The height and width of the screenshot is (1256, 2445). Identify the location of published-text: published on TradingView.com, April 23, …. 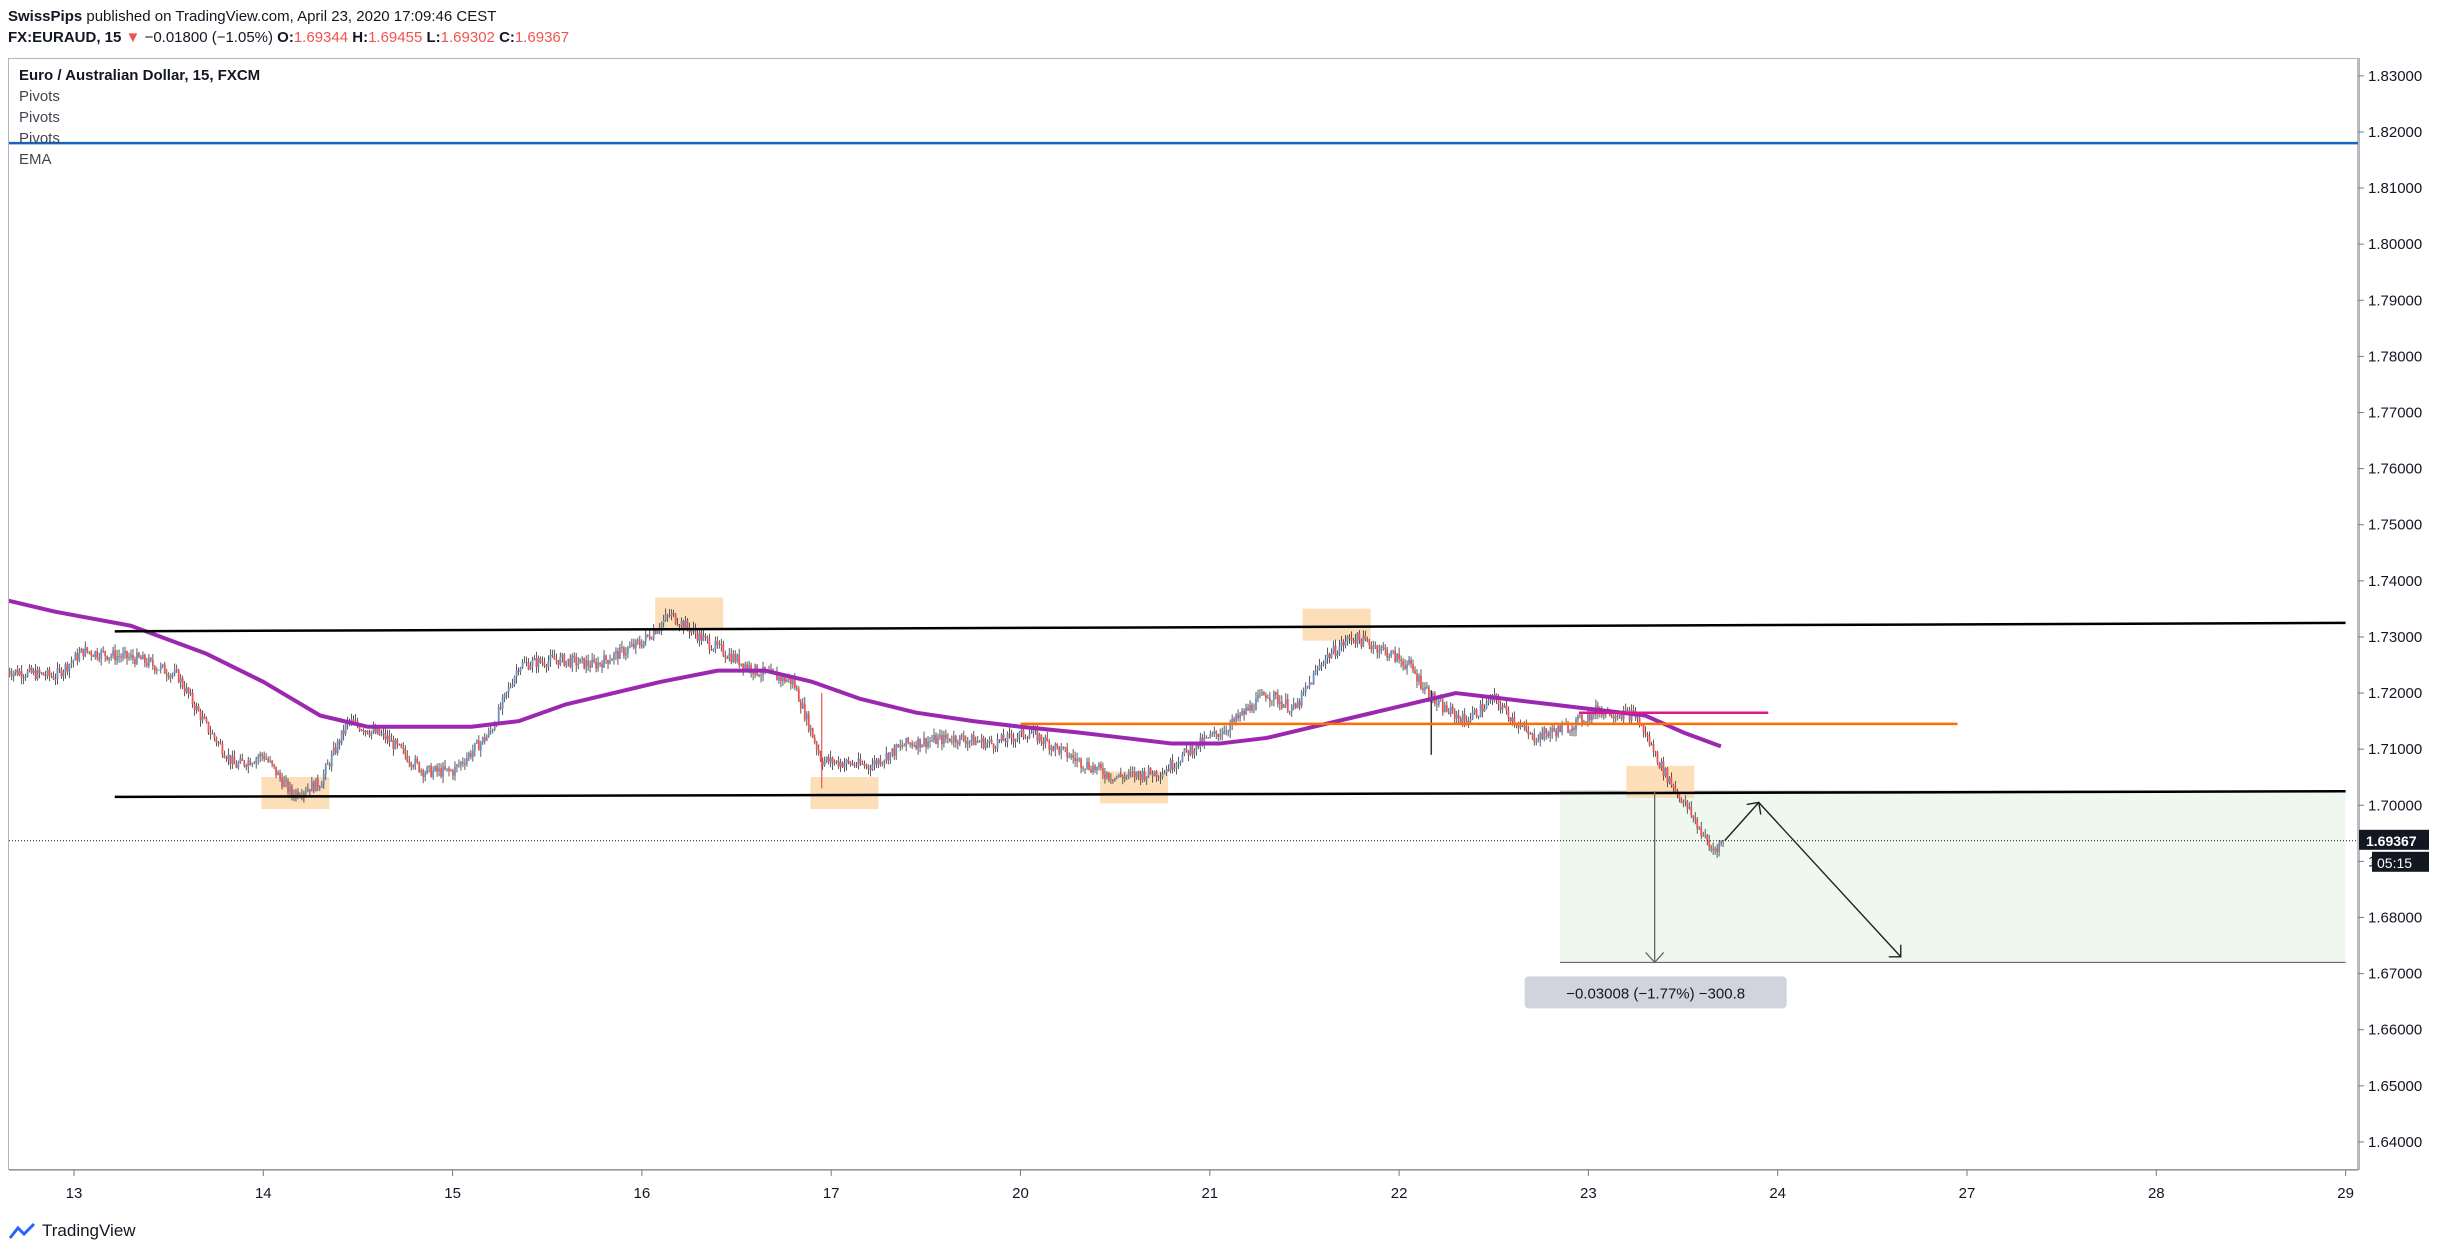
(291, 16).